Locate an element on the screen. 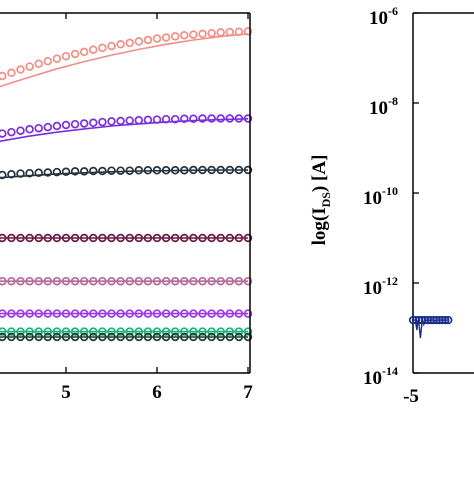 This screenshot has height=479, width=474. right-xtick-label: -5 is located at coordinates (411, 396).